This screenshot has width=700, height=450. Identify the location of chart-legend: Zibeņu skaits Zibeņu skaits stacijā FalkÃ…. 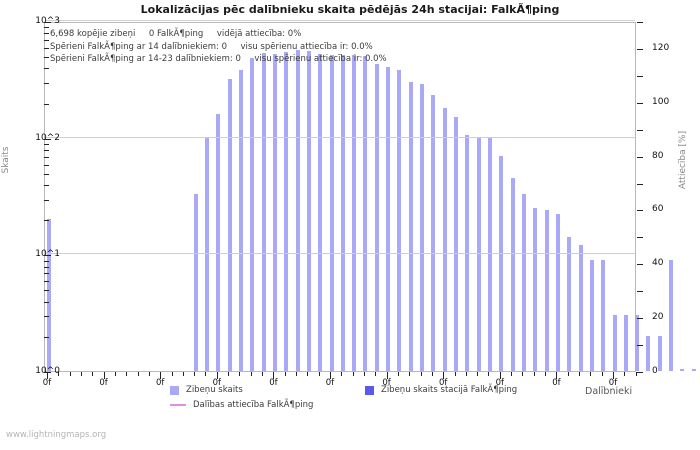
(350, 402).